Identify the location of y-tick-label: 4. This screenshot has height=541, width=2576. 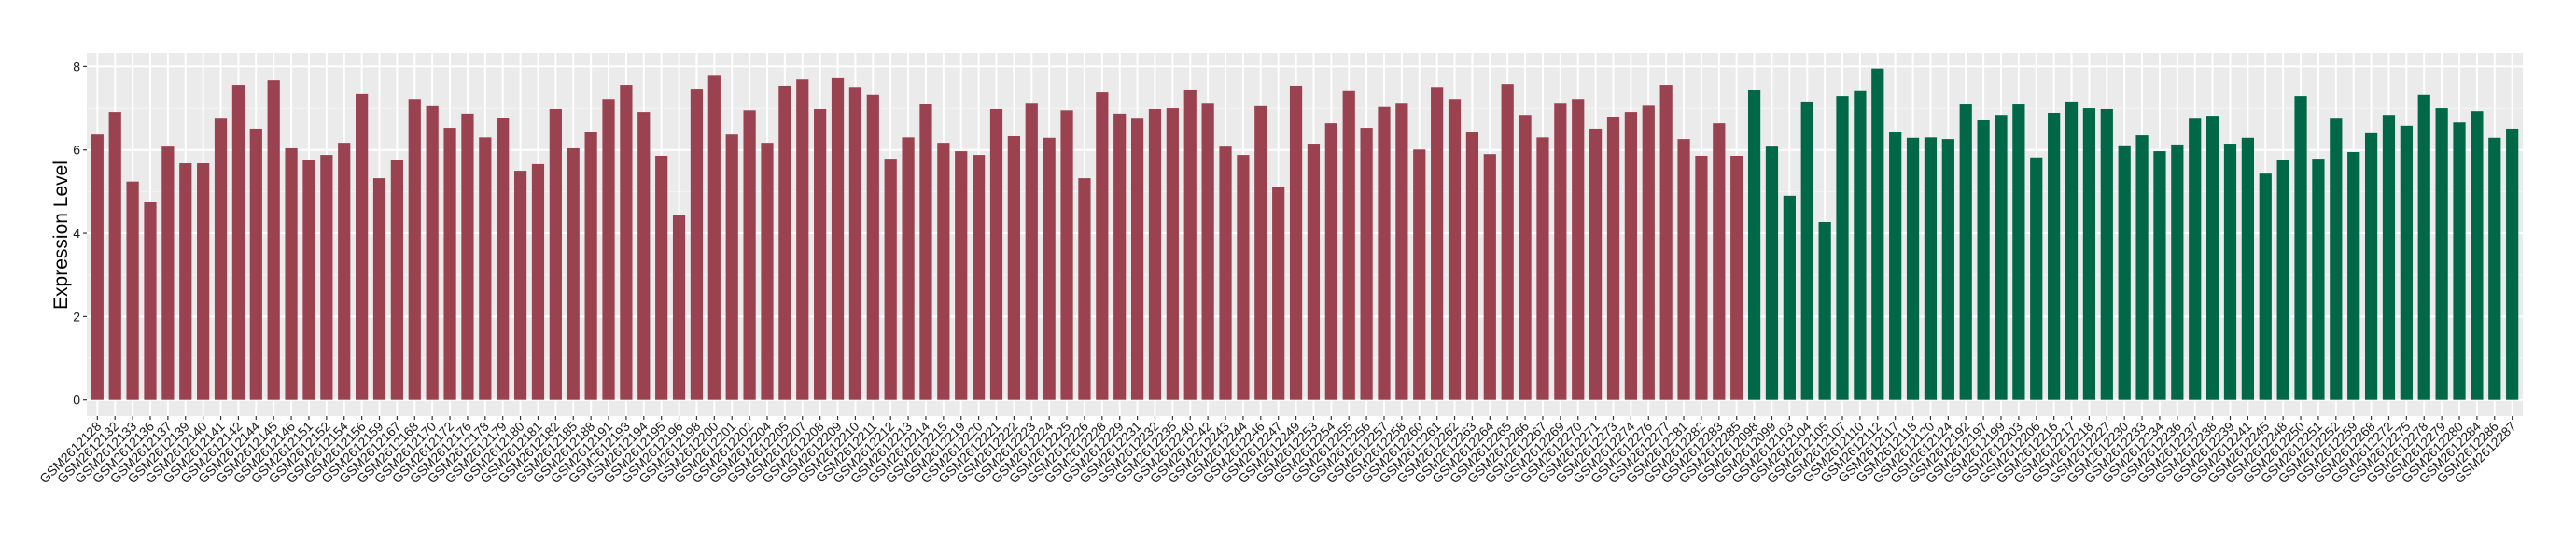
(76, 233).